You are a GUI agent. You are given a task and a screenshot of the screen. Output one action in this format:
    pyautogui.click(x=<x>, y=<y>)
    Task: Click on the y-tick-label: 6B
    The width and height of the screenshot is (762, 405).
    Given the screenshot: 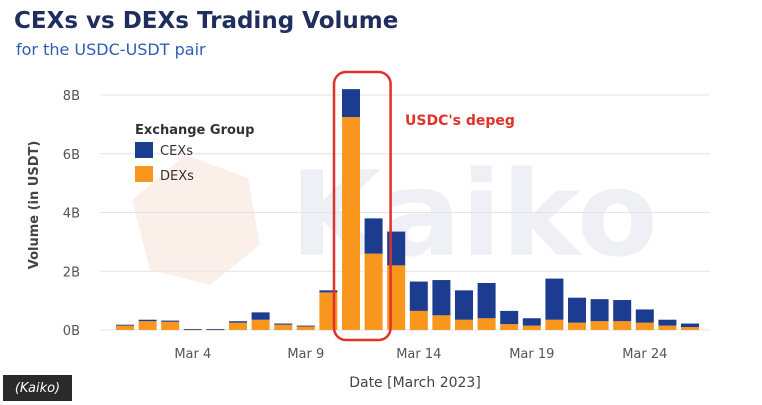 What is the action you would take?
    pyautogui.click(x=71, y=155)
    